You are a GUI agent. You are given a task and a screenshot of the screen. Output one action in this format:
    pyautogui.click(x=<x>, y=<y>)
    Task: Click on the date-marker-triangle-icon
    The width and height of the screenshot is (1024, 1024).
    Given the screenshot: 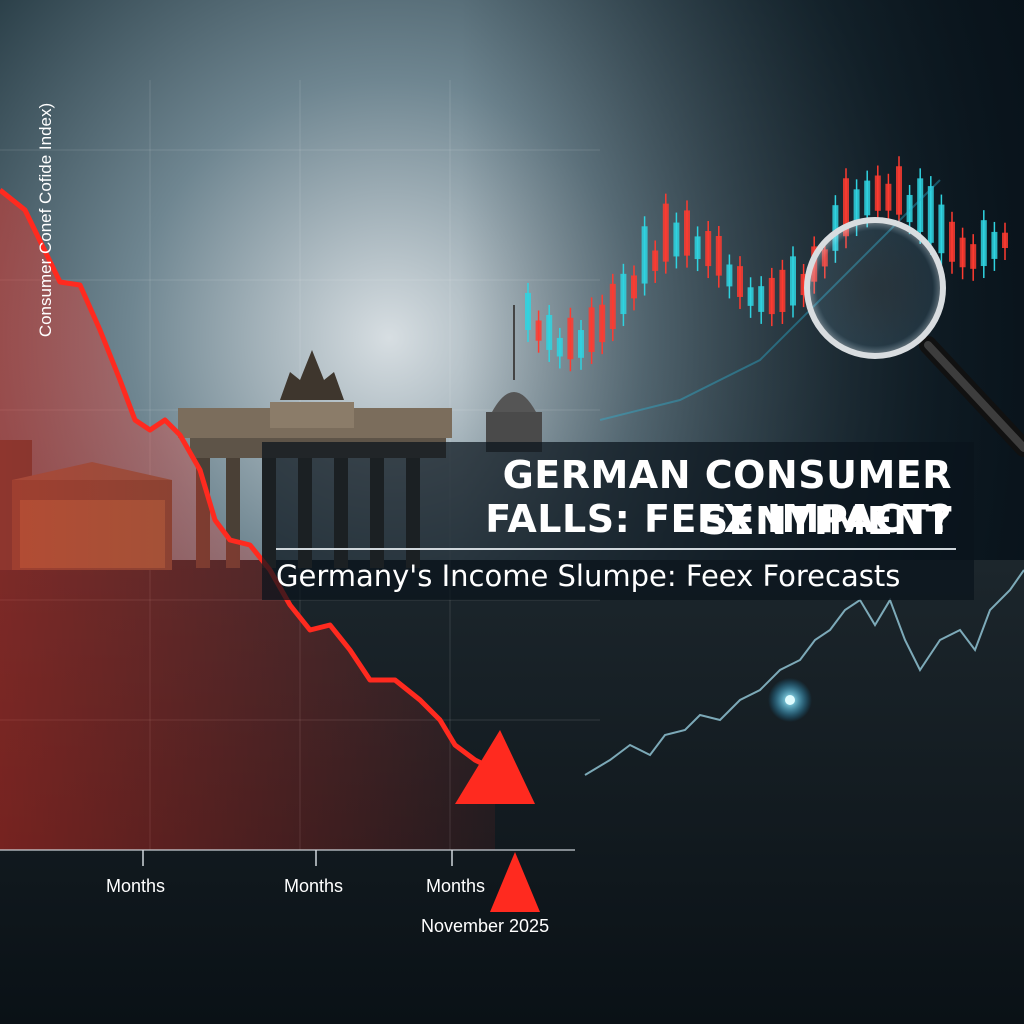 What is the action you would take?
    pyautogui.click(x=515, y=882)
    